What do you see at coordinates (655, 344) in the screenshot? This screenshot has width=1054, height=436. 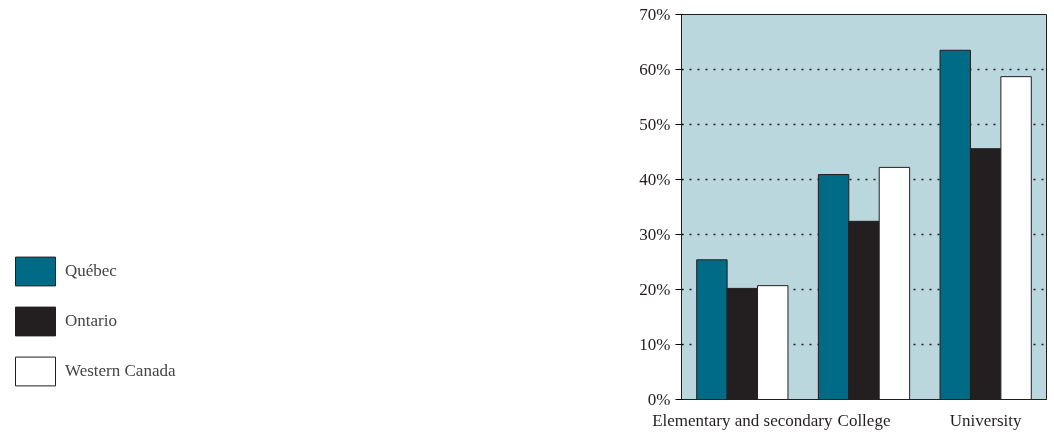 I see `y-tick-label: 10%` at bounding box center [655, 344].